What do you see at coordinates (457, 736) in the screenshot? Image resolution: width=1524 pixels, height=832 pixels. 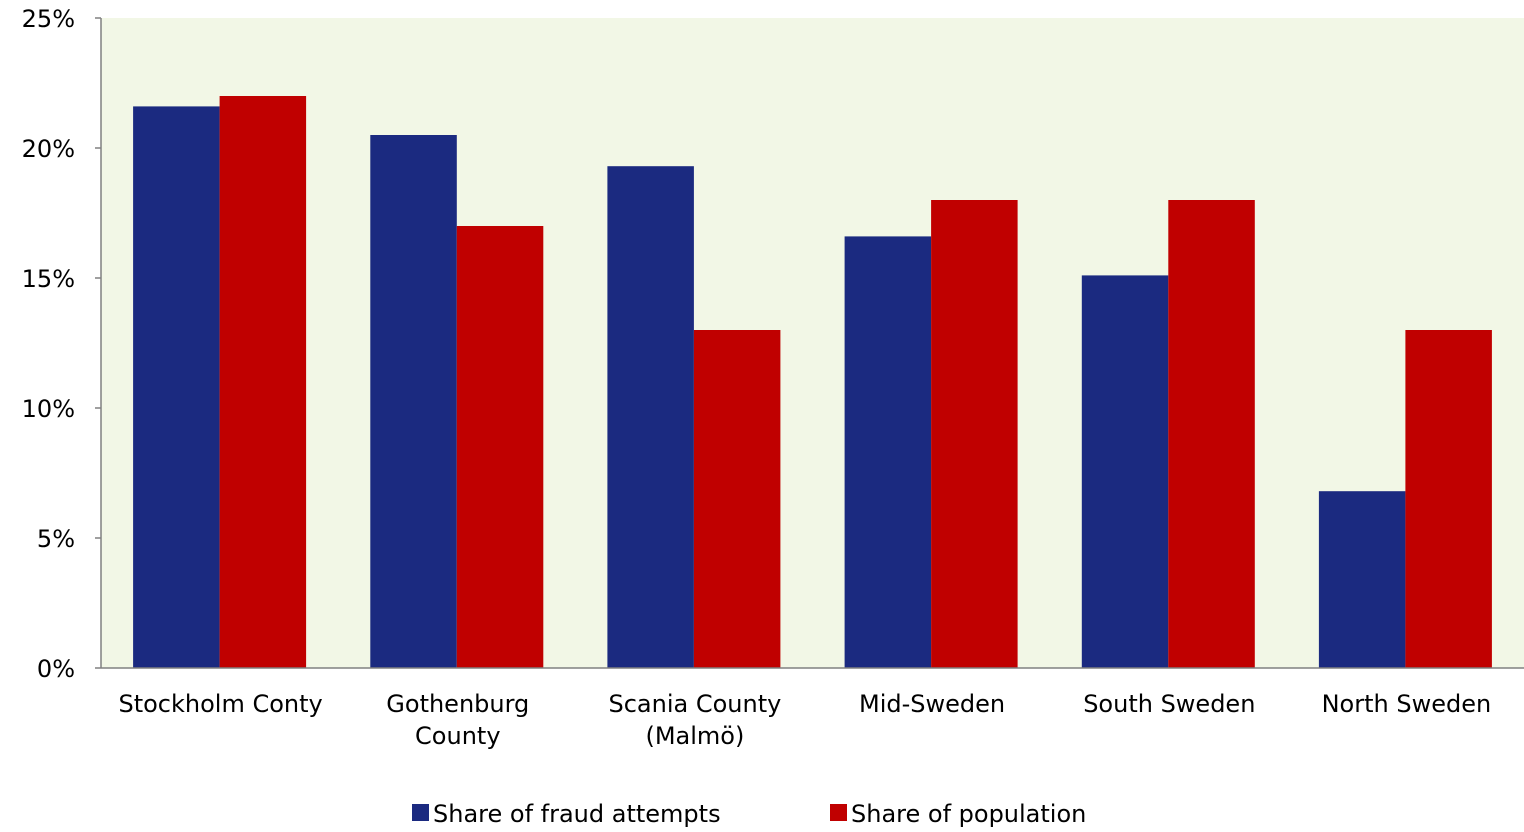 I see `x-tick-label-line: County` at bounding box center [457, 736].